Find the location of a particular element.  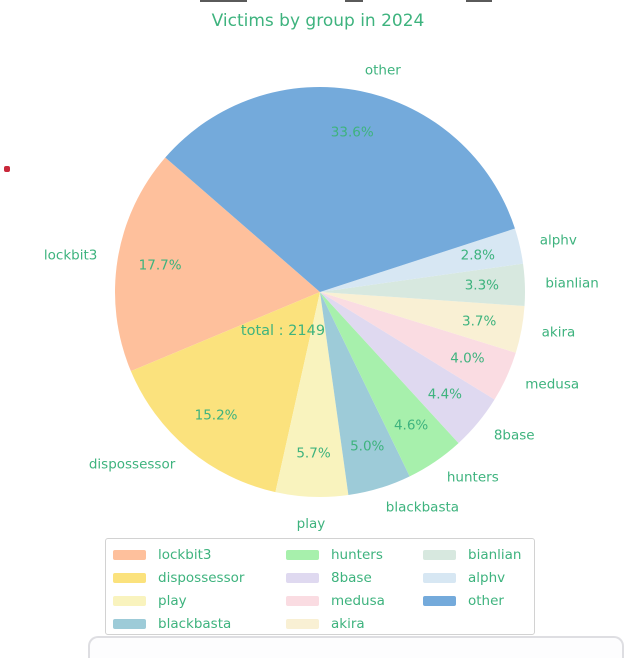

red-dot-artifact is located at coordinates (7, 169).